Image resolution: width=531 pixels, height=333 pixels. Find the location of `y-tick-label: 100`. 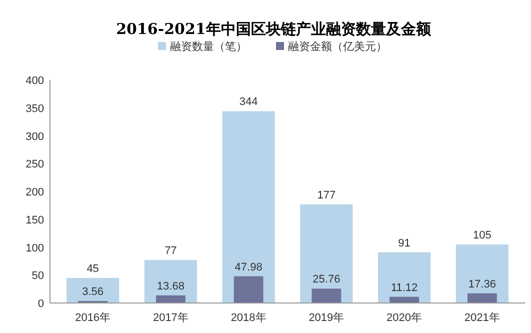

y-tick-label: 100 is located at coordinates (35, 248).